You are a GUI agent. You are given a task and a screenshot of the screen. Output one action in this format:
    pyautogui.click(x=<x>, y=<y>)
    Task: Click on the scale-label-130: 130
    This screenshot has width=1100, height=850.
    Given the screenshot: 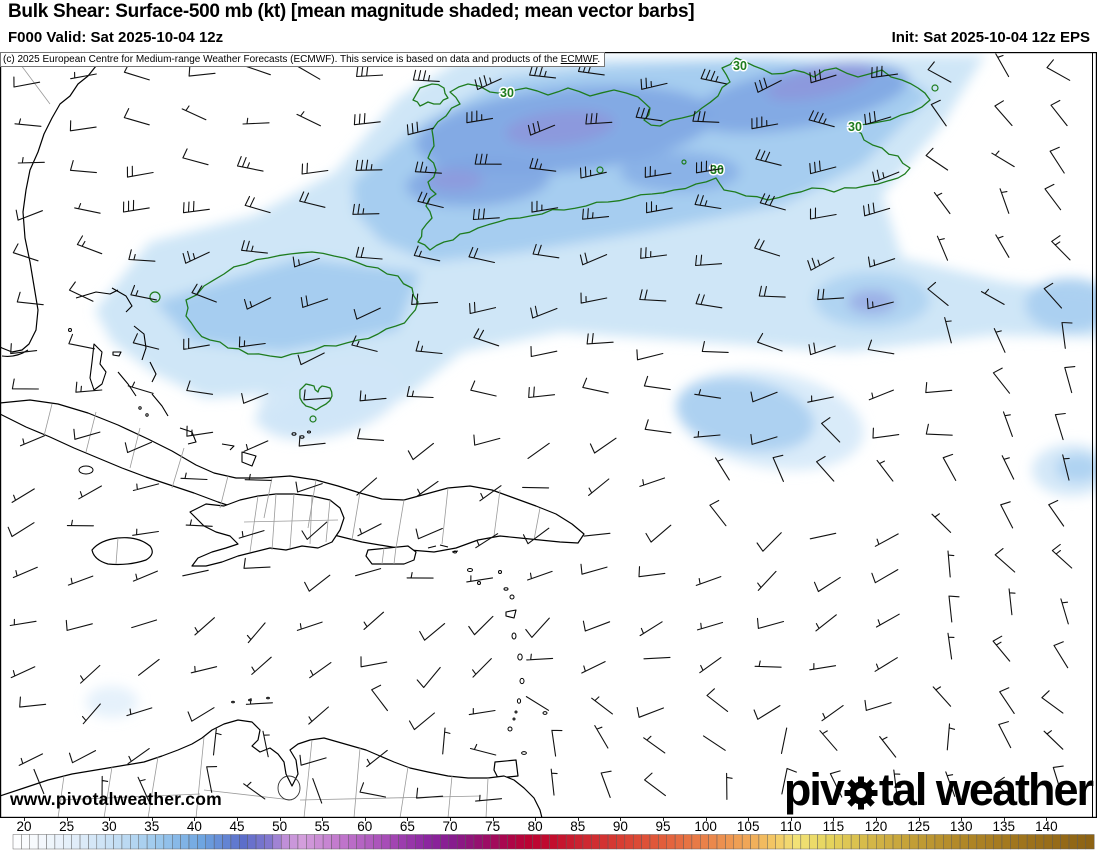 What is the action you would take?
    pyautogui.click(x=961, y=826)
    